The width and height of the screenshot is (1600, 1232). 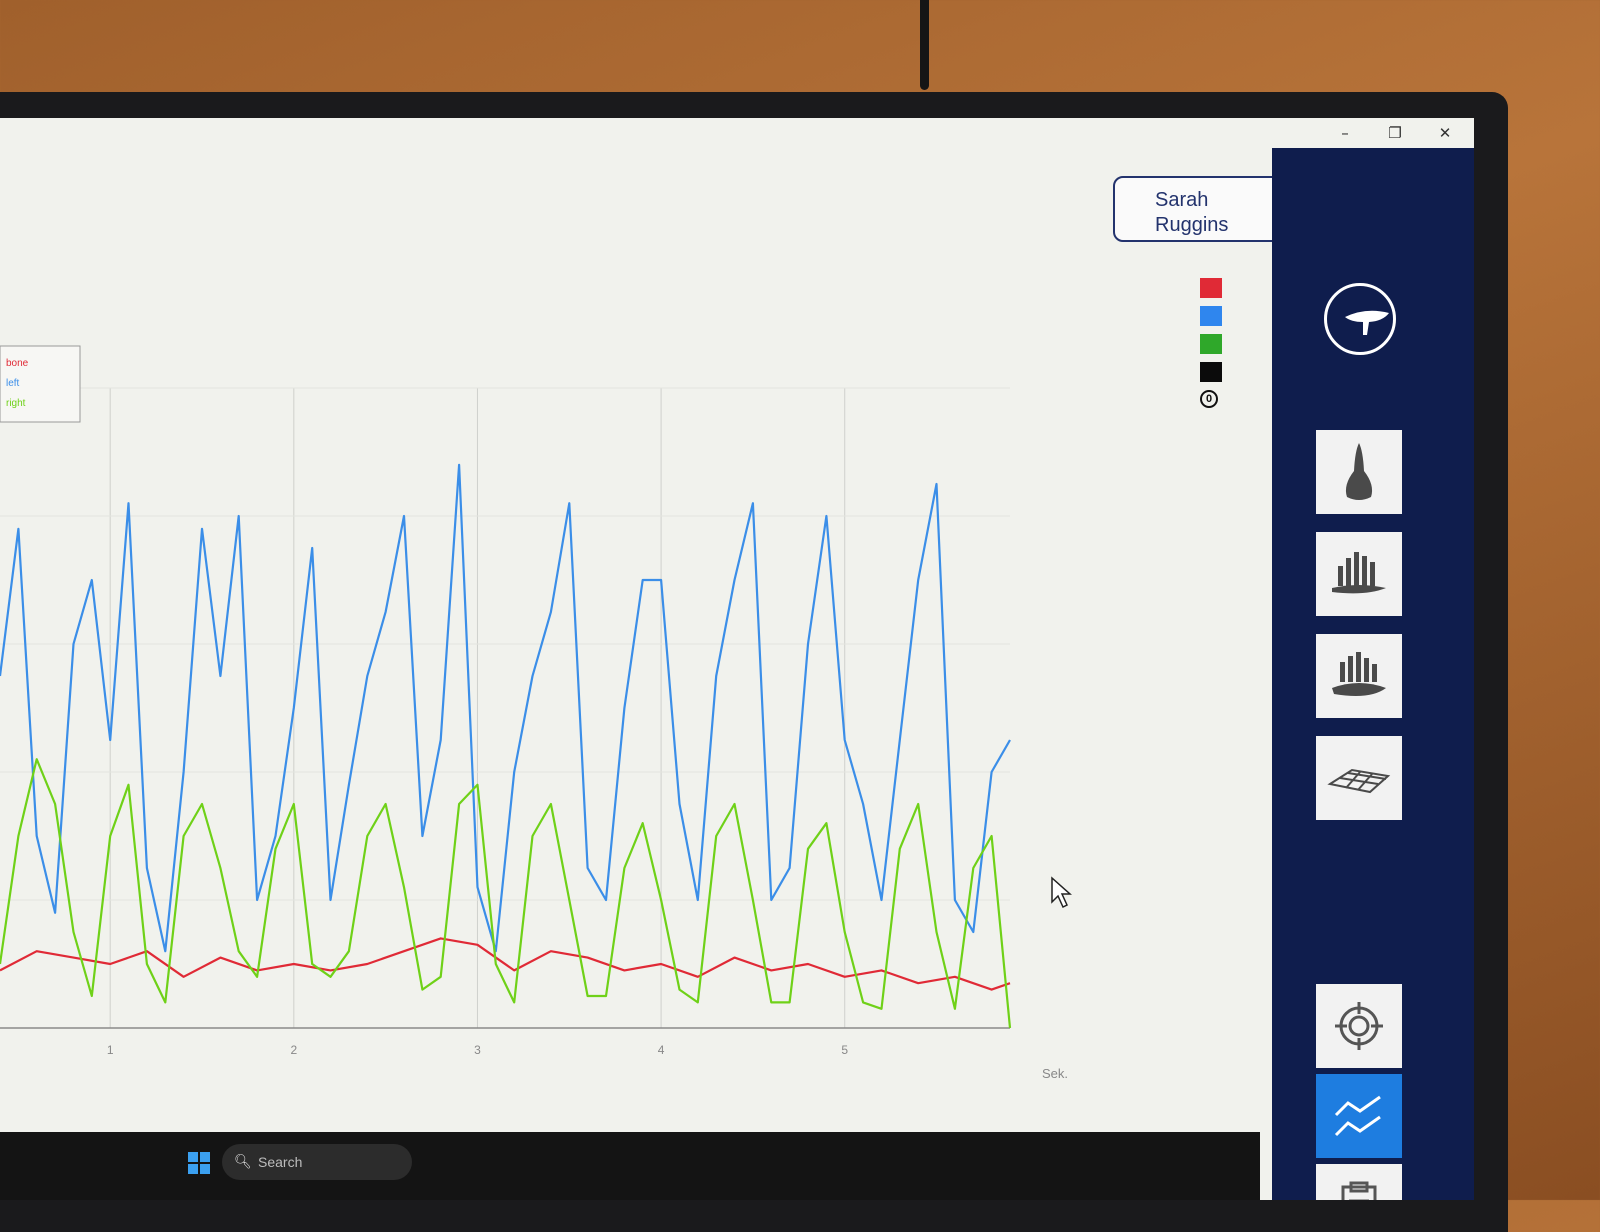 I want to click on title-bar: – ❐ ✕, so click(x=1364, y=133).